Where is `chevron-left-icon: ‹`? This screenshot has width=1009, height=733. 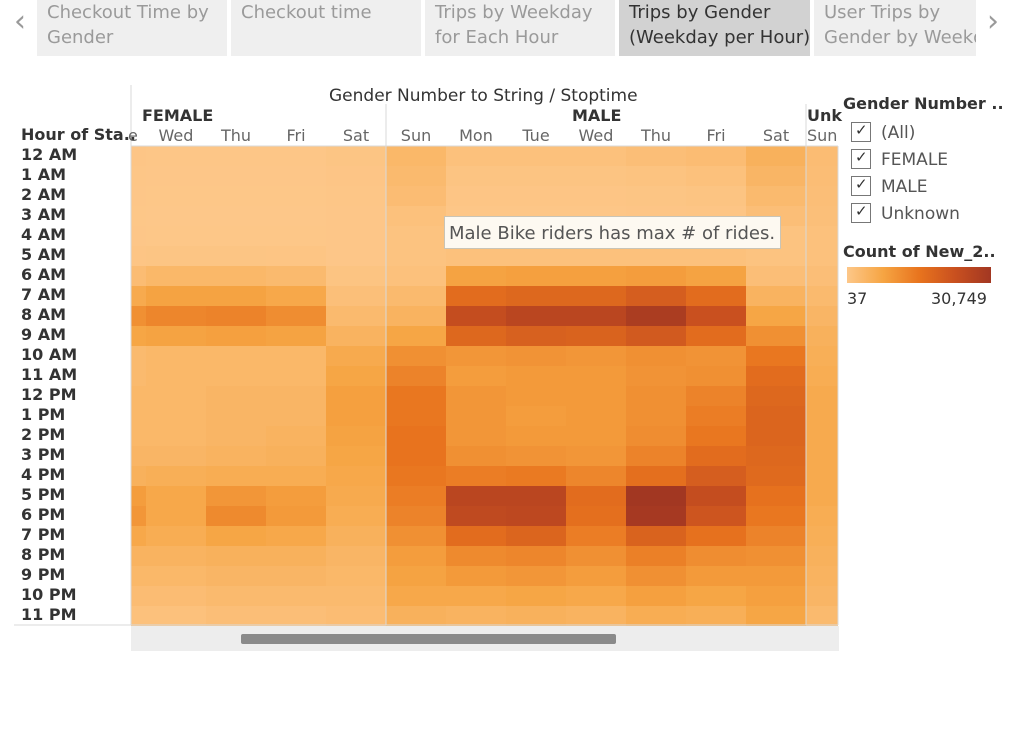 chevron-left-icon: ‹ is located at coordinates (20, 21).